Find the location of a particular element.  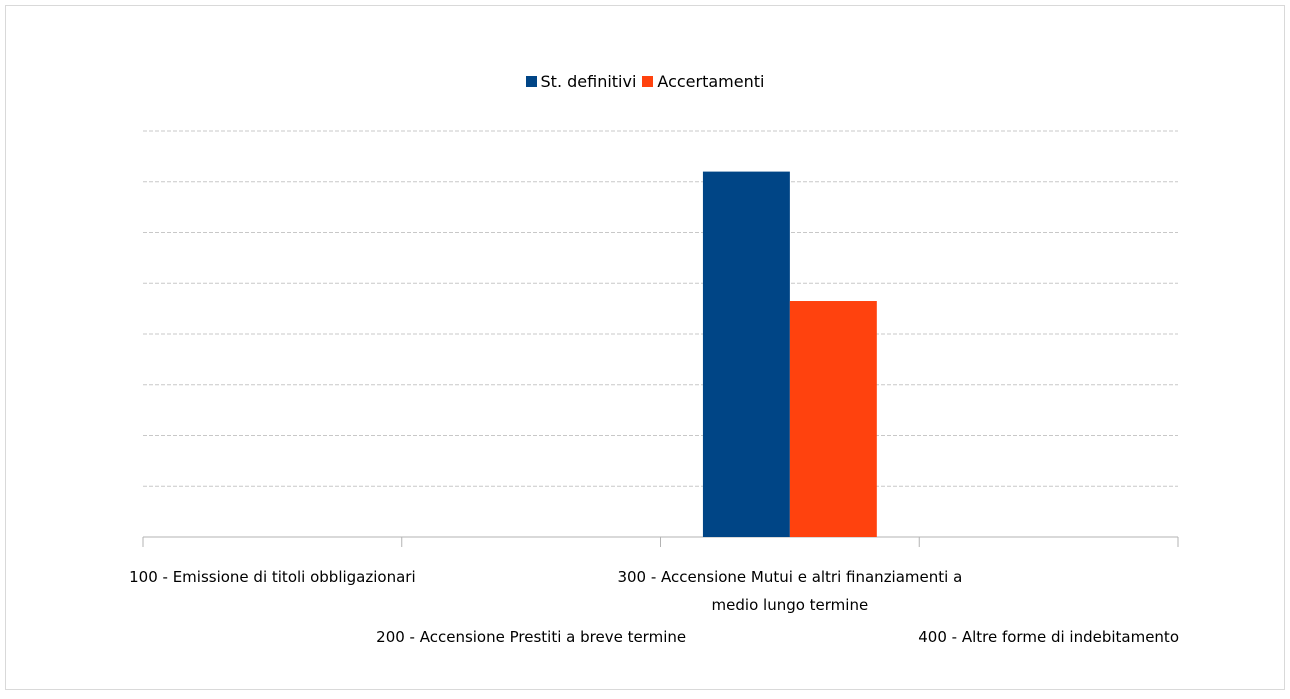

x-tick-label: 100 - Emissione di titoli obbligazionari is located at coordinates (272, 577).